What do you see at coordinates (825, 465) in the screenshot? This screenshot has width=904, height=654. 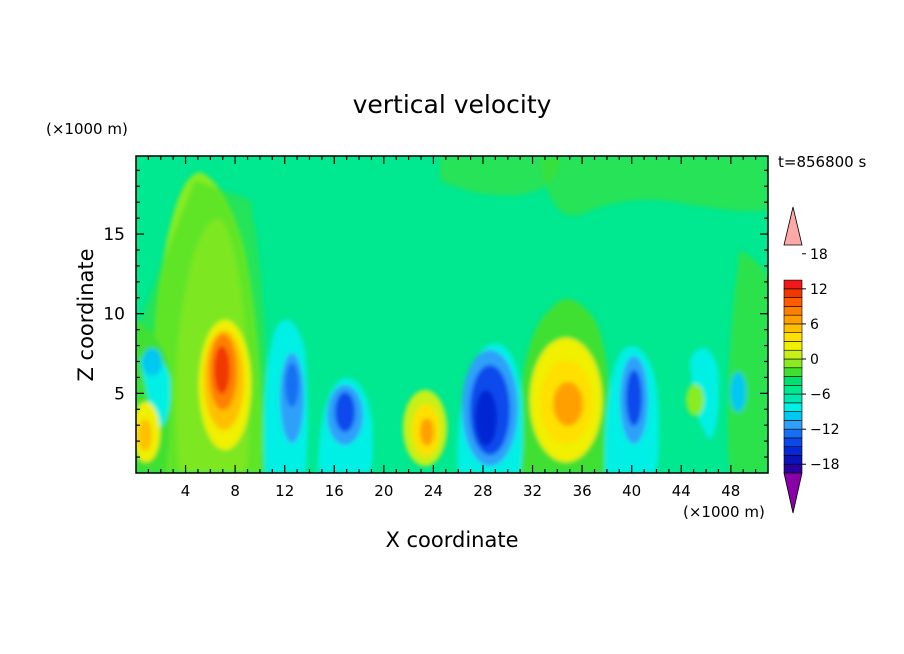 I see `colorbar-label: −18` at bounding box center [825, 465].